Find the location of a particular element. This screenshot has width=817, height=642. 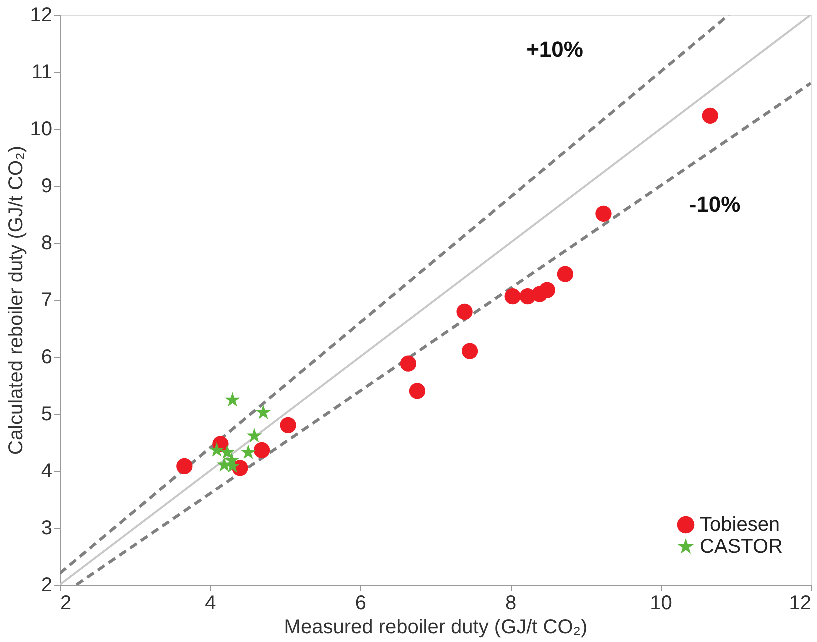

annotation: +10% is located at coordinates (555, 49).